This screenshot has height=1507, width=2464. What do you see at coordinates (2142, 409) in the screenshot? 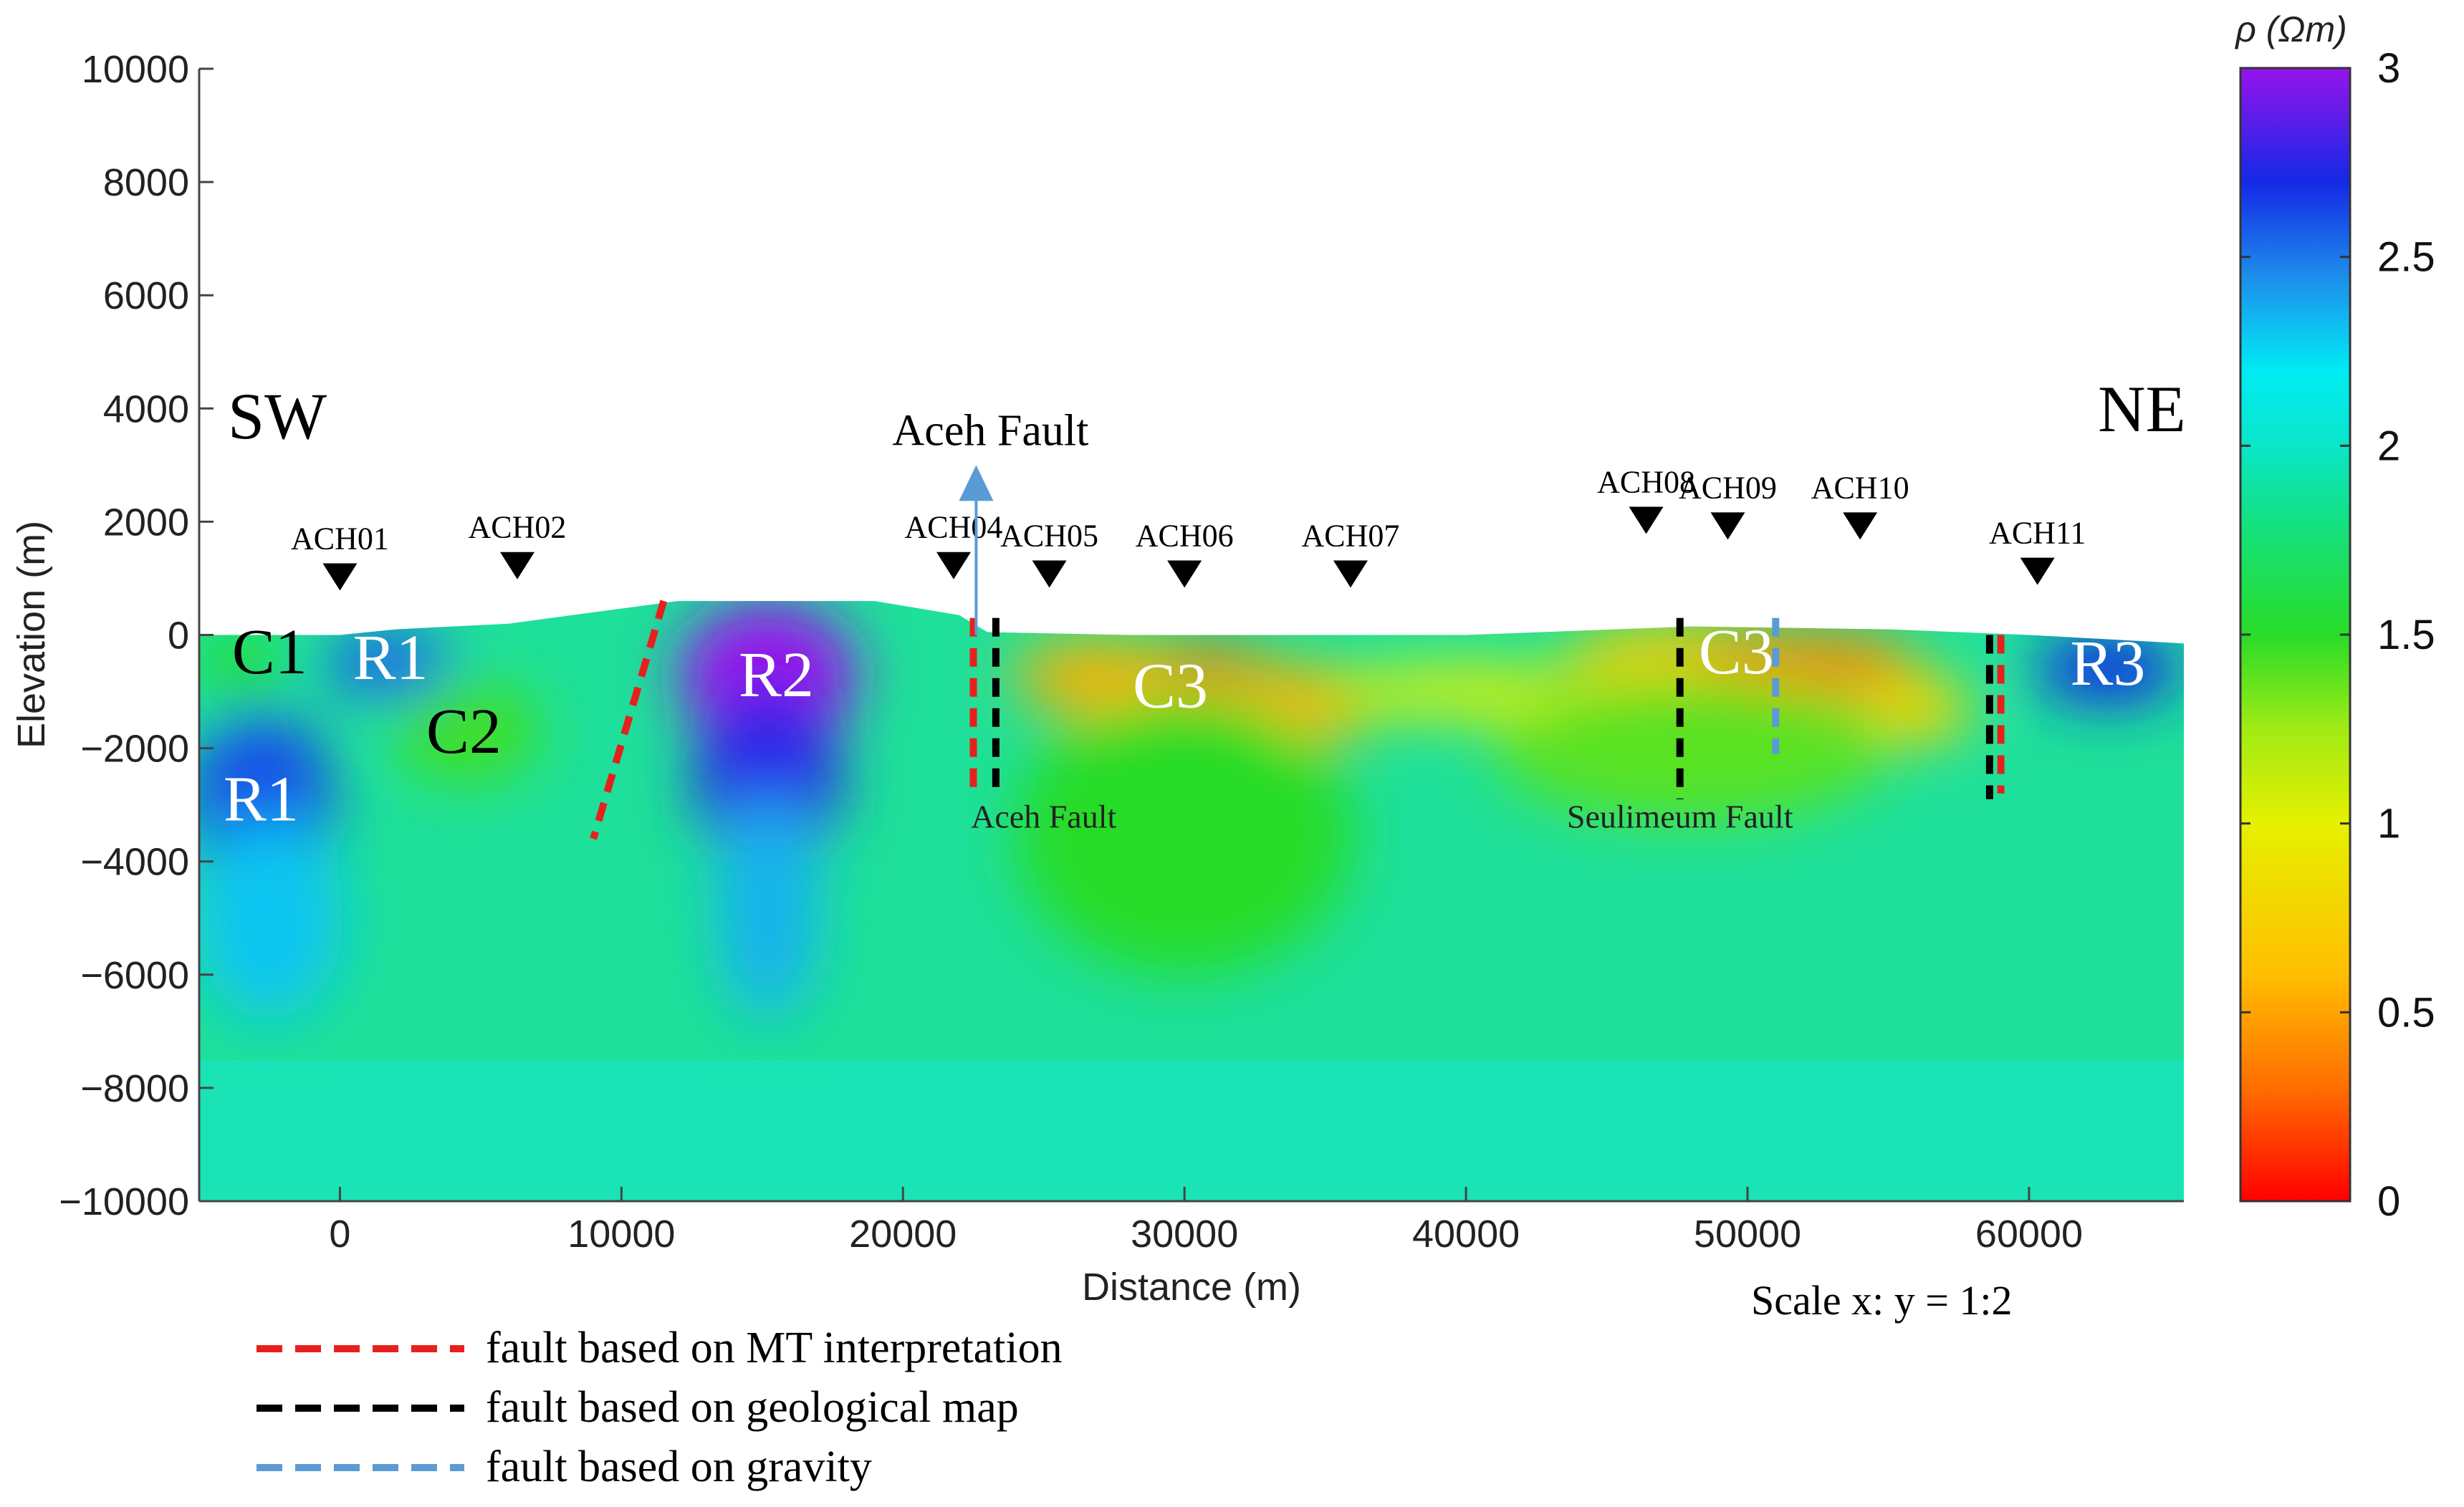
I see `direction-label-ne: NE` at bounding box center [2142, 409].